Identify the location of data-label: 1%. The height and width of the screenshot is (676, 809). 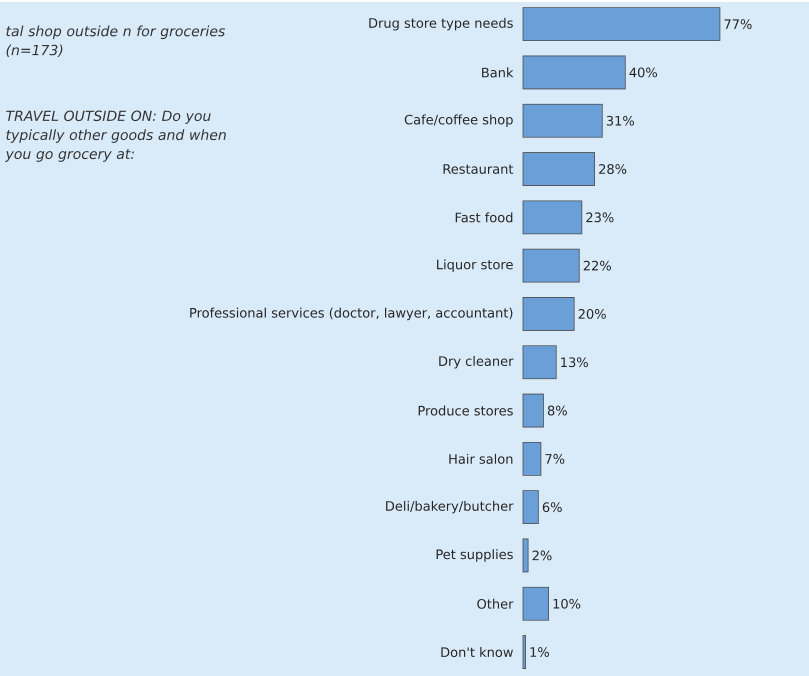
(539, 652).